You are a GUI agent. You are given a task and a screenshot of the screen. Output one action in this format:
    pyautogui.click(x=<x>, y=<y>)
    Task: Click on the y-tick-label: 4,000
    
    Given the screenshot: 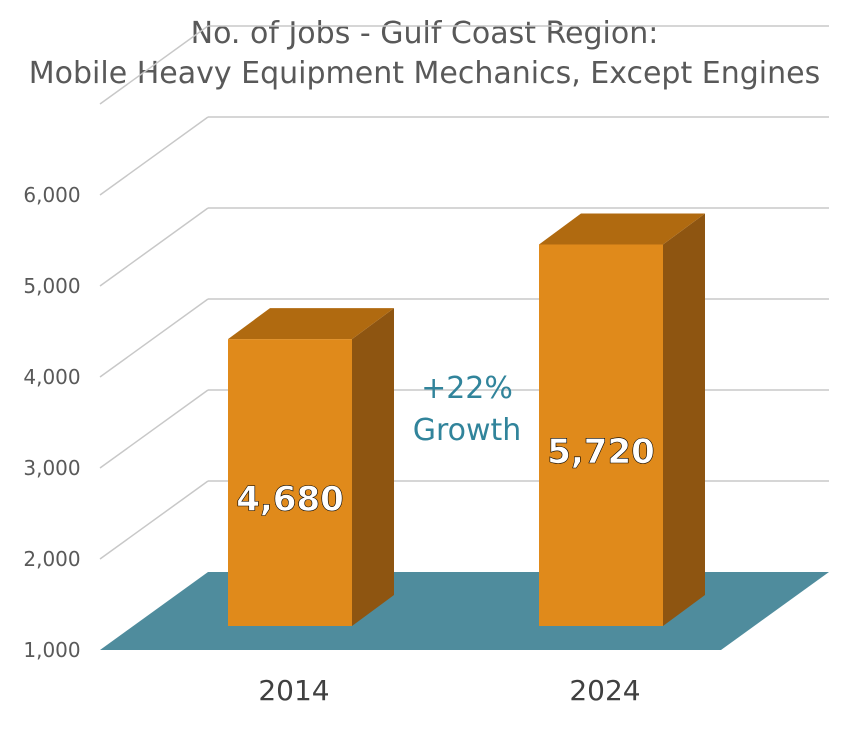 What is the action you would take?
    pyautogui.click(x=51, y=377)
    